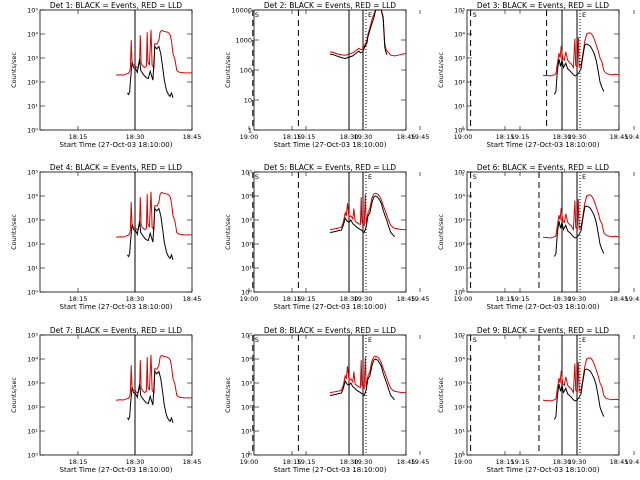 This screenshot has width=640, height=480. What do you see at coordinates (250, 131) in the screenshot?
I see `y-tick-label: 1` at bounding box center [250, 131].